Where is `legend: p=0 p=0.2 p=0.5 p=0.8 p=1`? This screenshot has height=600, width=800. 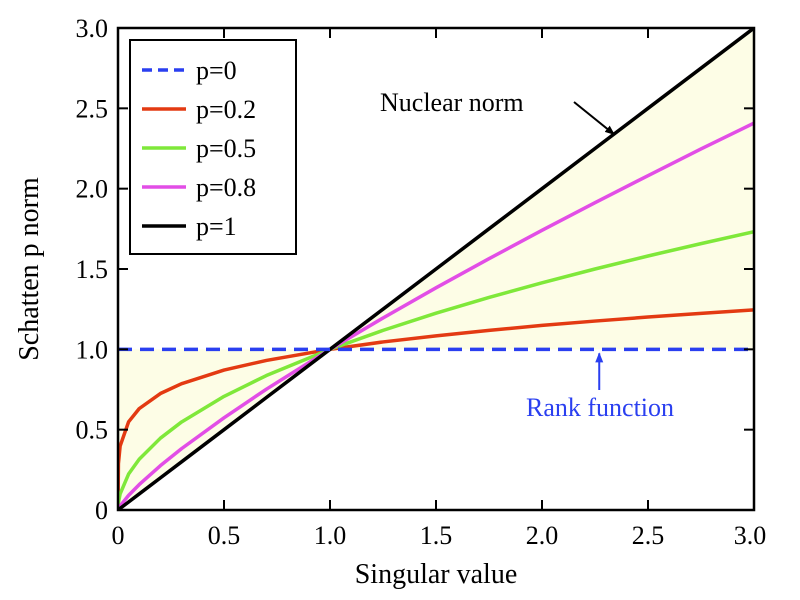 legend: p=0 p=0.2 p=0.5 p=0.8 p=1 is located at coordinates (213, 147).